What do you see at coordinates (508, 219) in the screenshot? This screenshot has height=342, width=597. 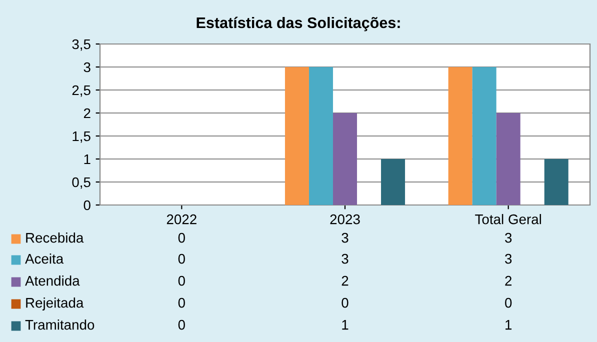 I see `x-tick-label: Total Geral` at bounding box center [508, 219].